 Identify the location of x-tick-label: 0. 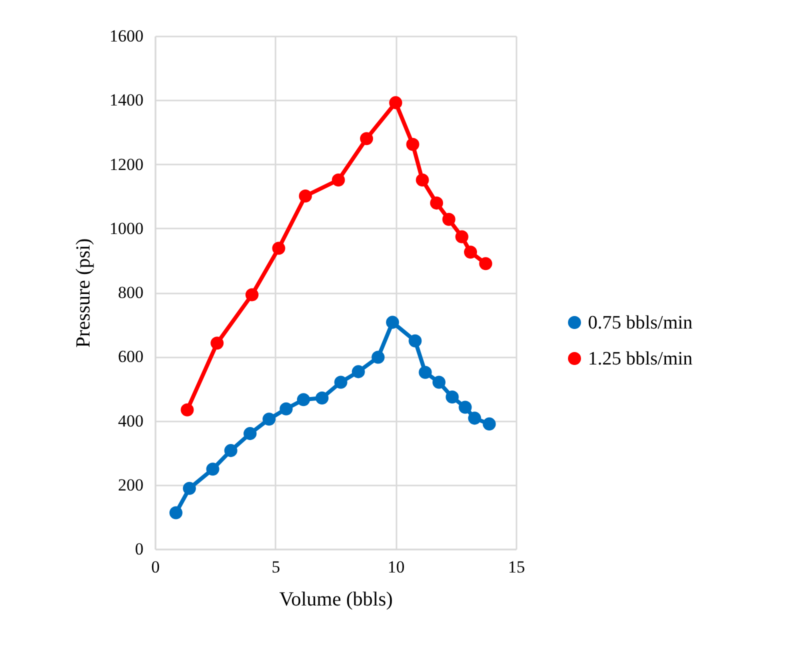
(155, 567).